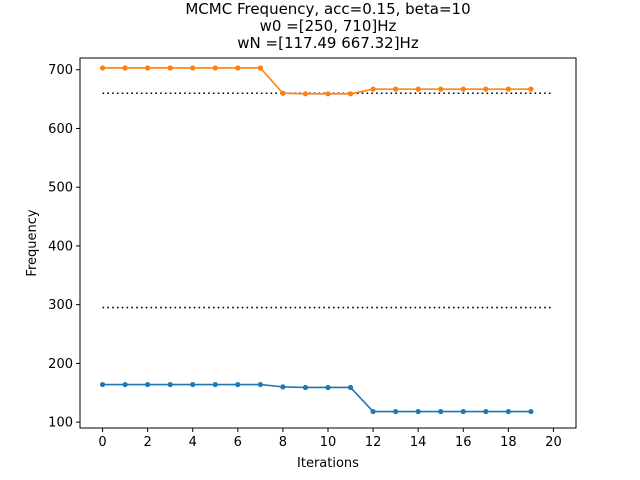 This screenshot has height=480, width=640. Describe the element at coordinates (60, 246) in the screenshot. I see `y-tick-label: 400` at that location.